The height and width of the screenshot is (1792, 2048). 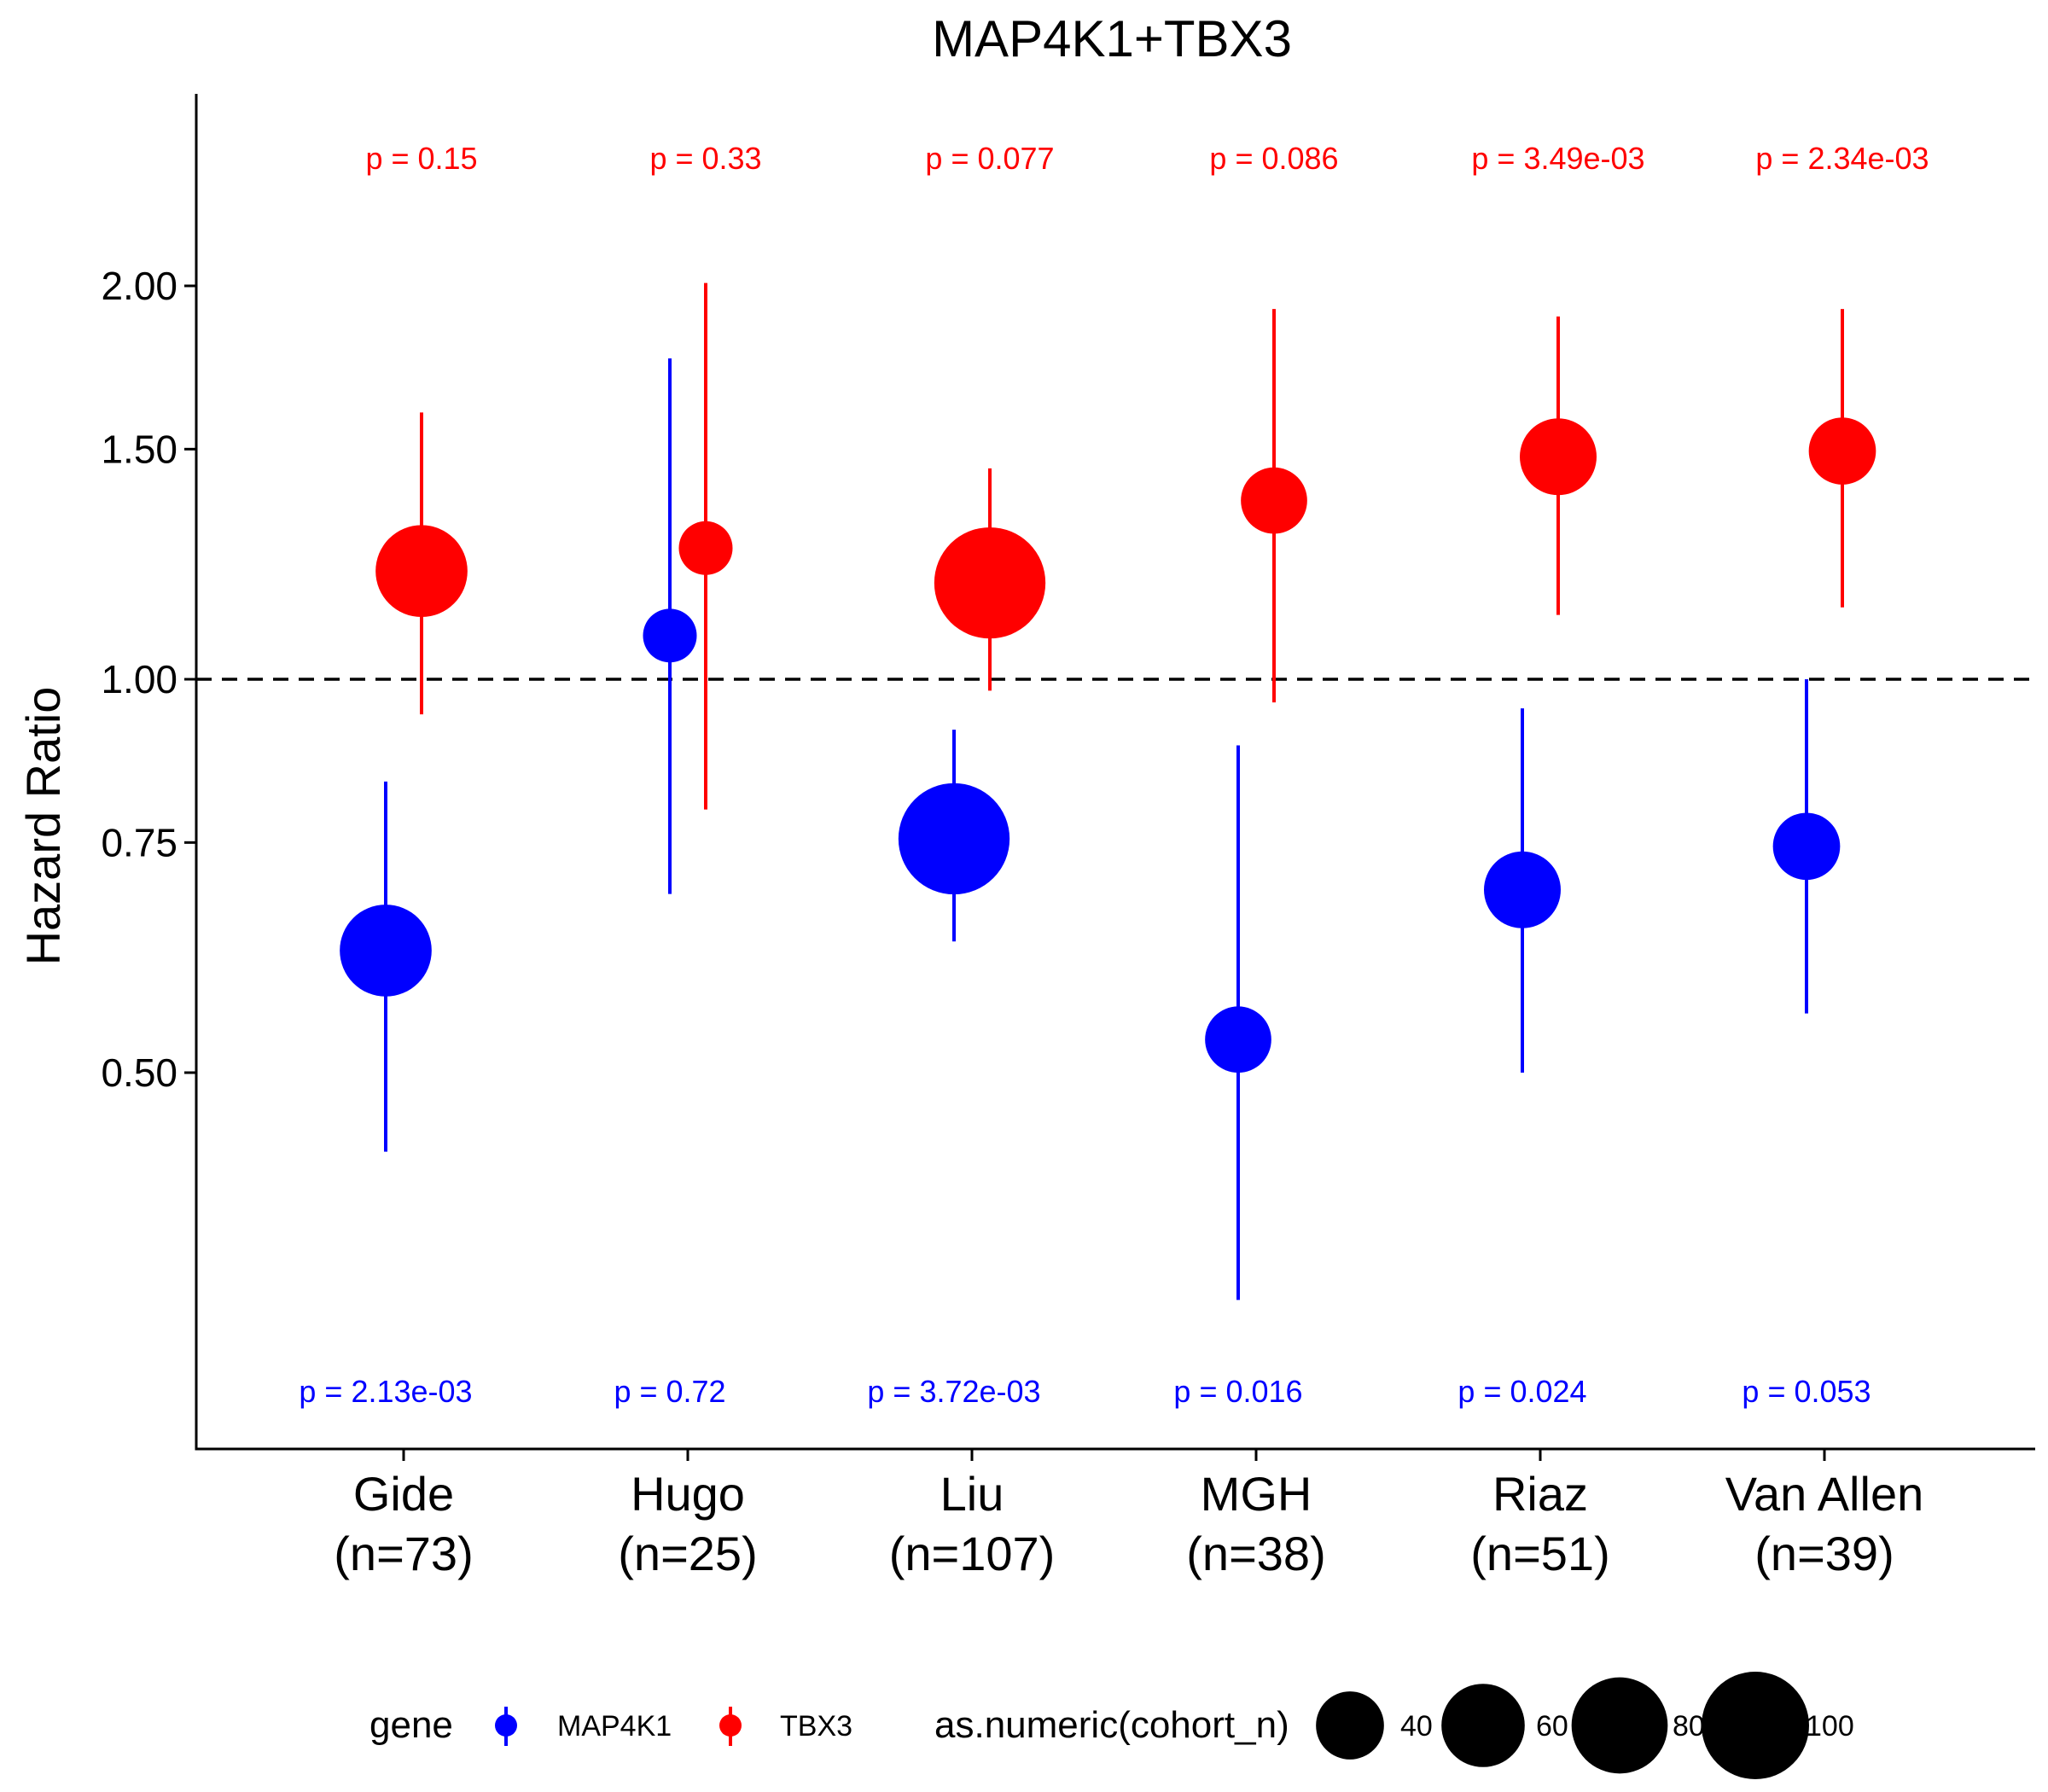 I want to click on x-tick-label: (n=107), so click(x=973, y=1553).